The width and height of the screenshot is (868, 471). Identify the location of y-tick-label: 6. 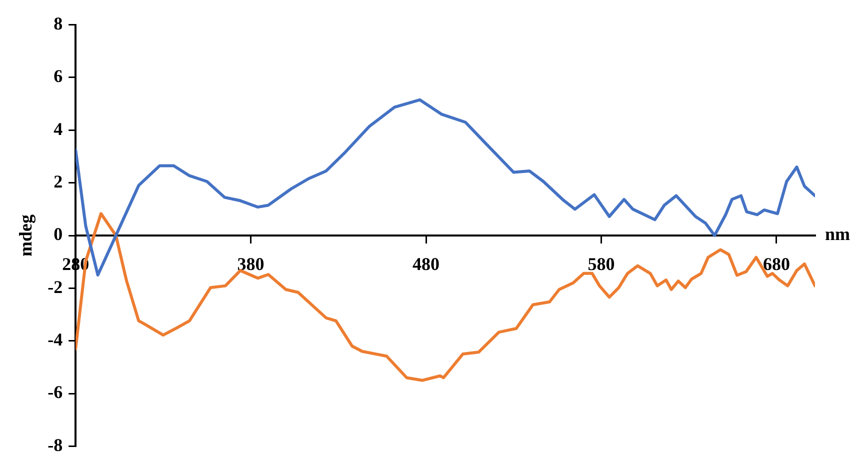
(58, 76).